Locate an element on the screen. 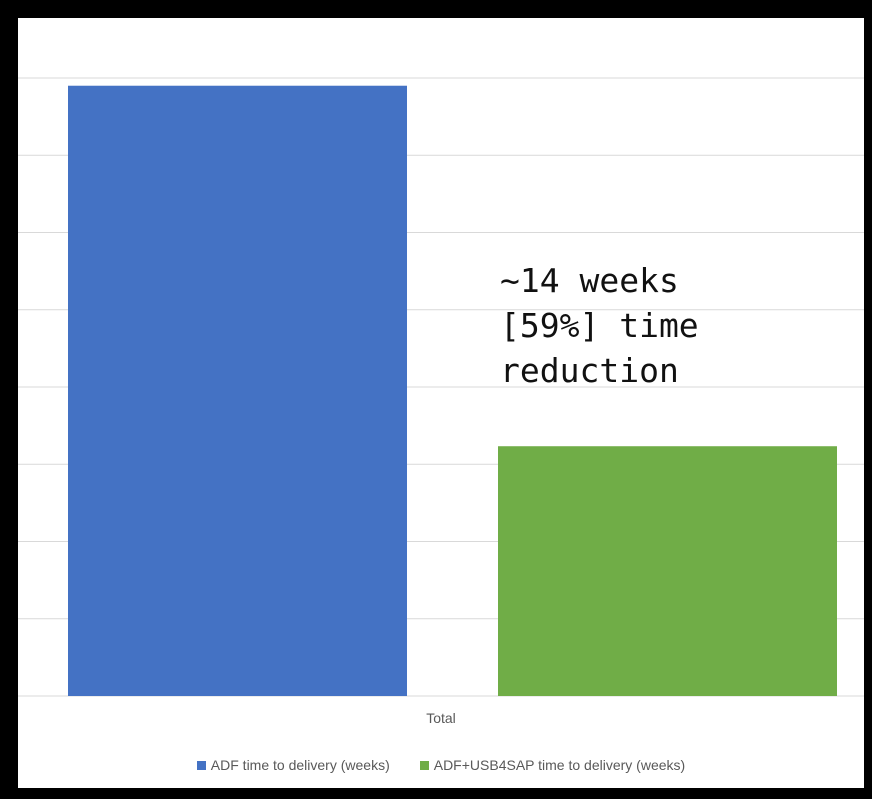 Image resolution: width=872 pixels, height=799 pixels. legend-swatch-usb4sap is located at coordinates (424, 765).